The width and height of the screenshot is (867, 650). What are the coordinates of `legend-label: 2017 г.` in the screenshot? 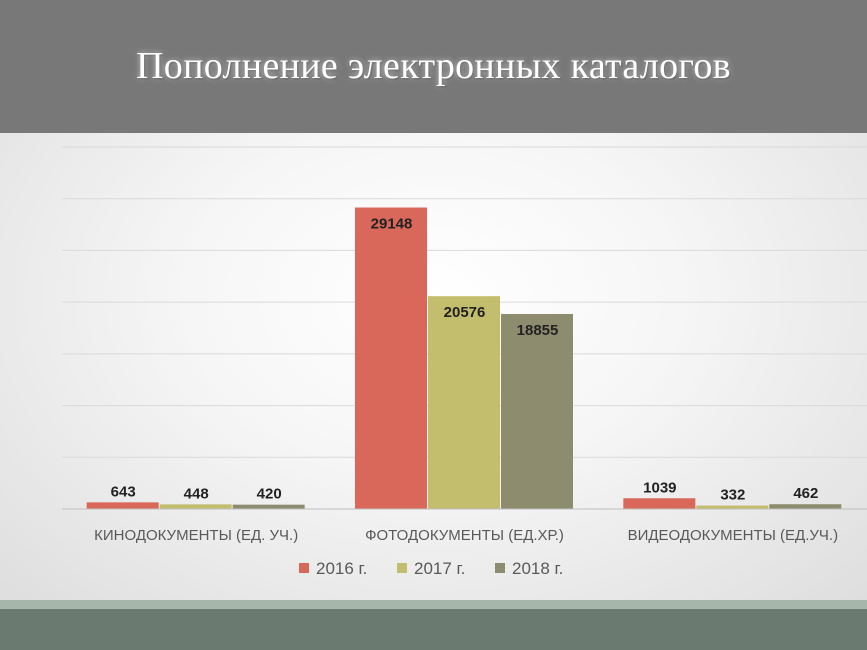 It's located at (439, 568).